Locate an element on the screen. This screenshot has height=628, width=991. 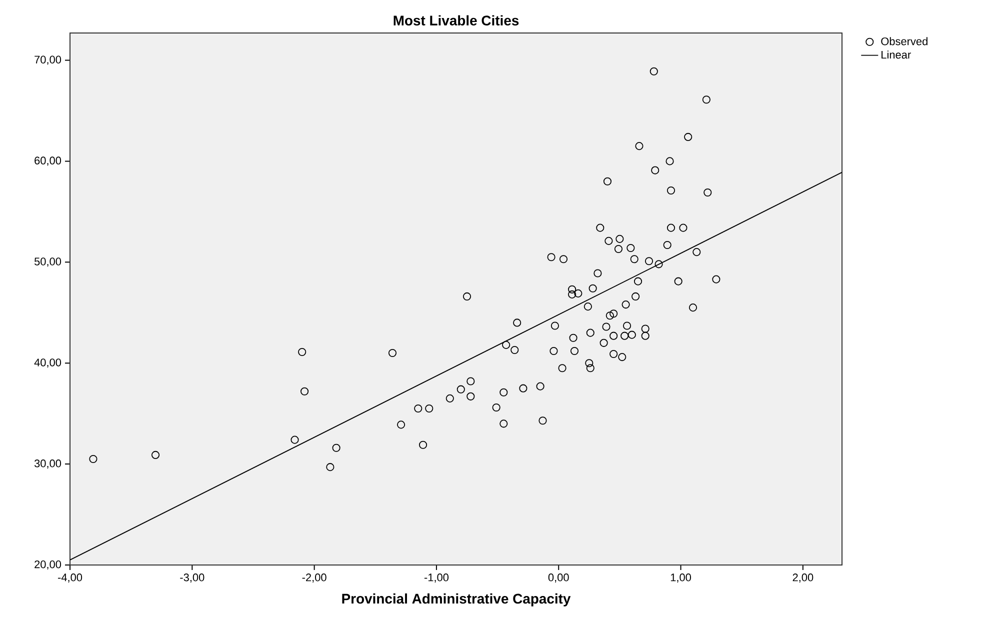
x-tick-label: 1,00 is located at coordinates (680, 578).